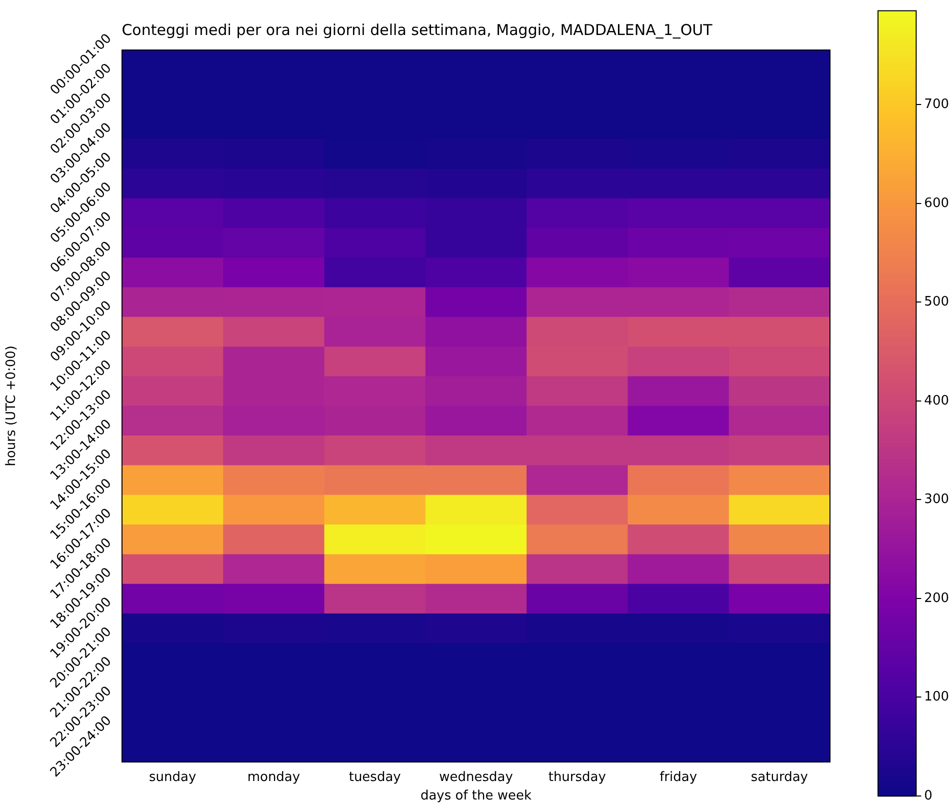 The height and width of the screenshot is (808, 952). What do you see at coordinates (12, 405) in the screenshot?
I see `y-axis-title: hours (UTC +0:00)` at bounding box center [12, 405].